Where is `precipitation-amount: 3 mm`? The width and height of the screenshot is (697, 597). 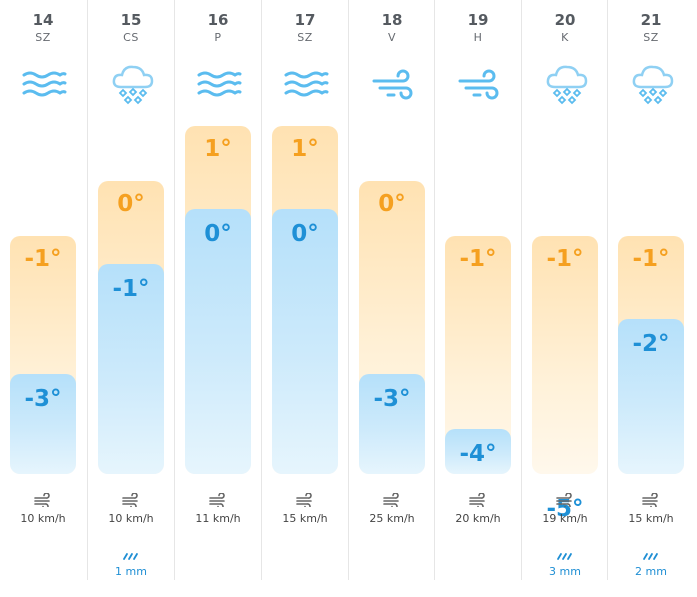
precipitation-amount: 3 mm is located at coordinates (565, 571).